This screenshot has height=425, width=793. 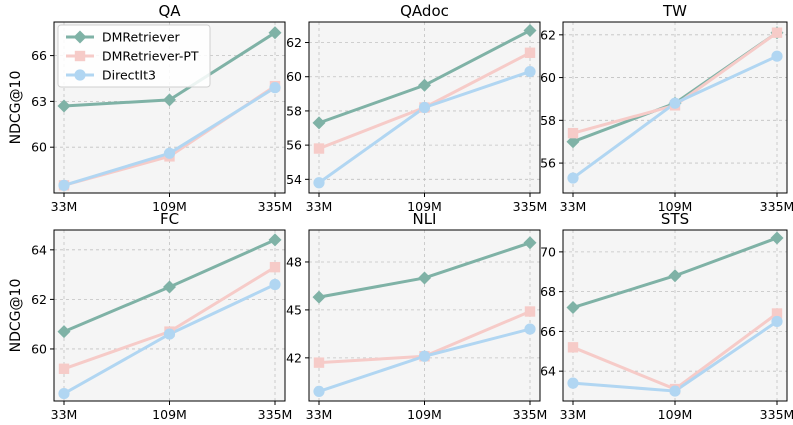 What do you see at coordinates (294, 179) in the screenshot?
I see `y-tick-label: 54` at bounding box center [294, 179].